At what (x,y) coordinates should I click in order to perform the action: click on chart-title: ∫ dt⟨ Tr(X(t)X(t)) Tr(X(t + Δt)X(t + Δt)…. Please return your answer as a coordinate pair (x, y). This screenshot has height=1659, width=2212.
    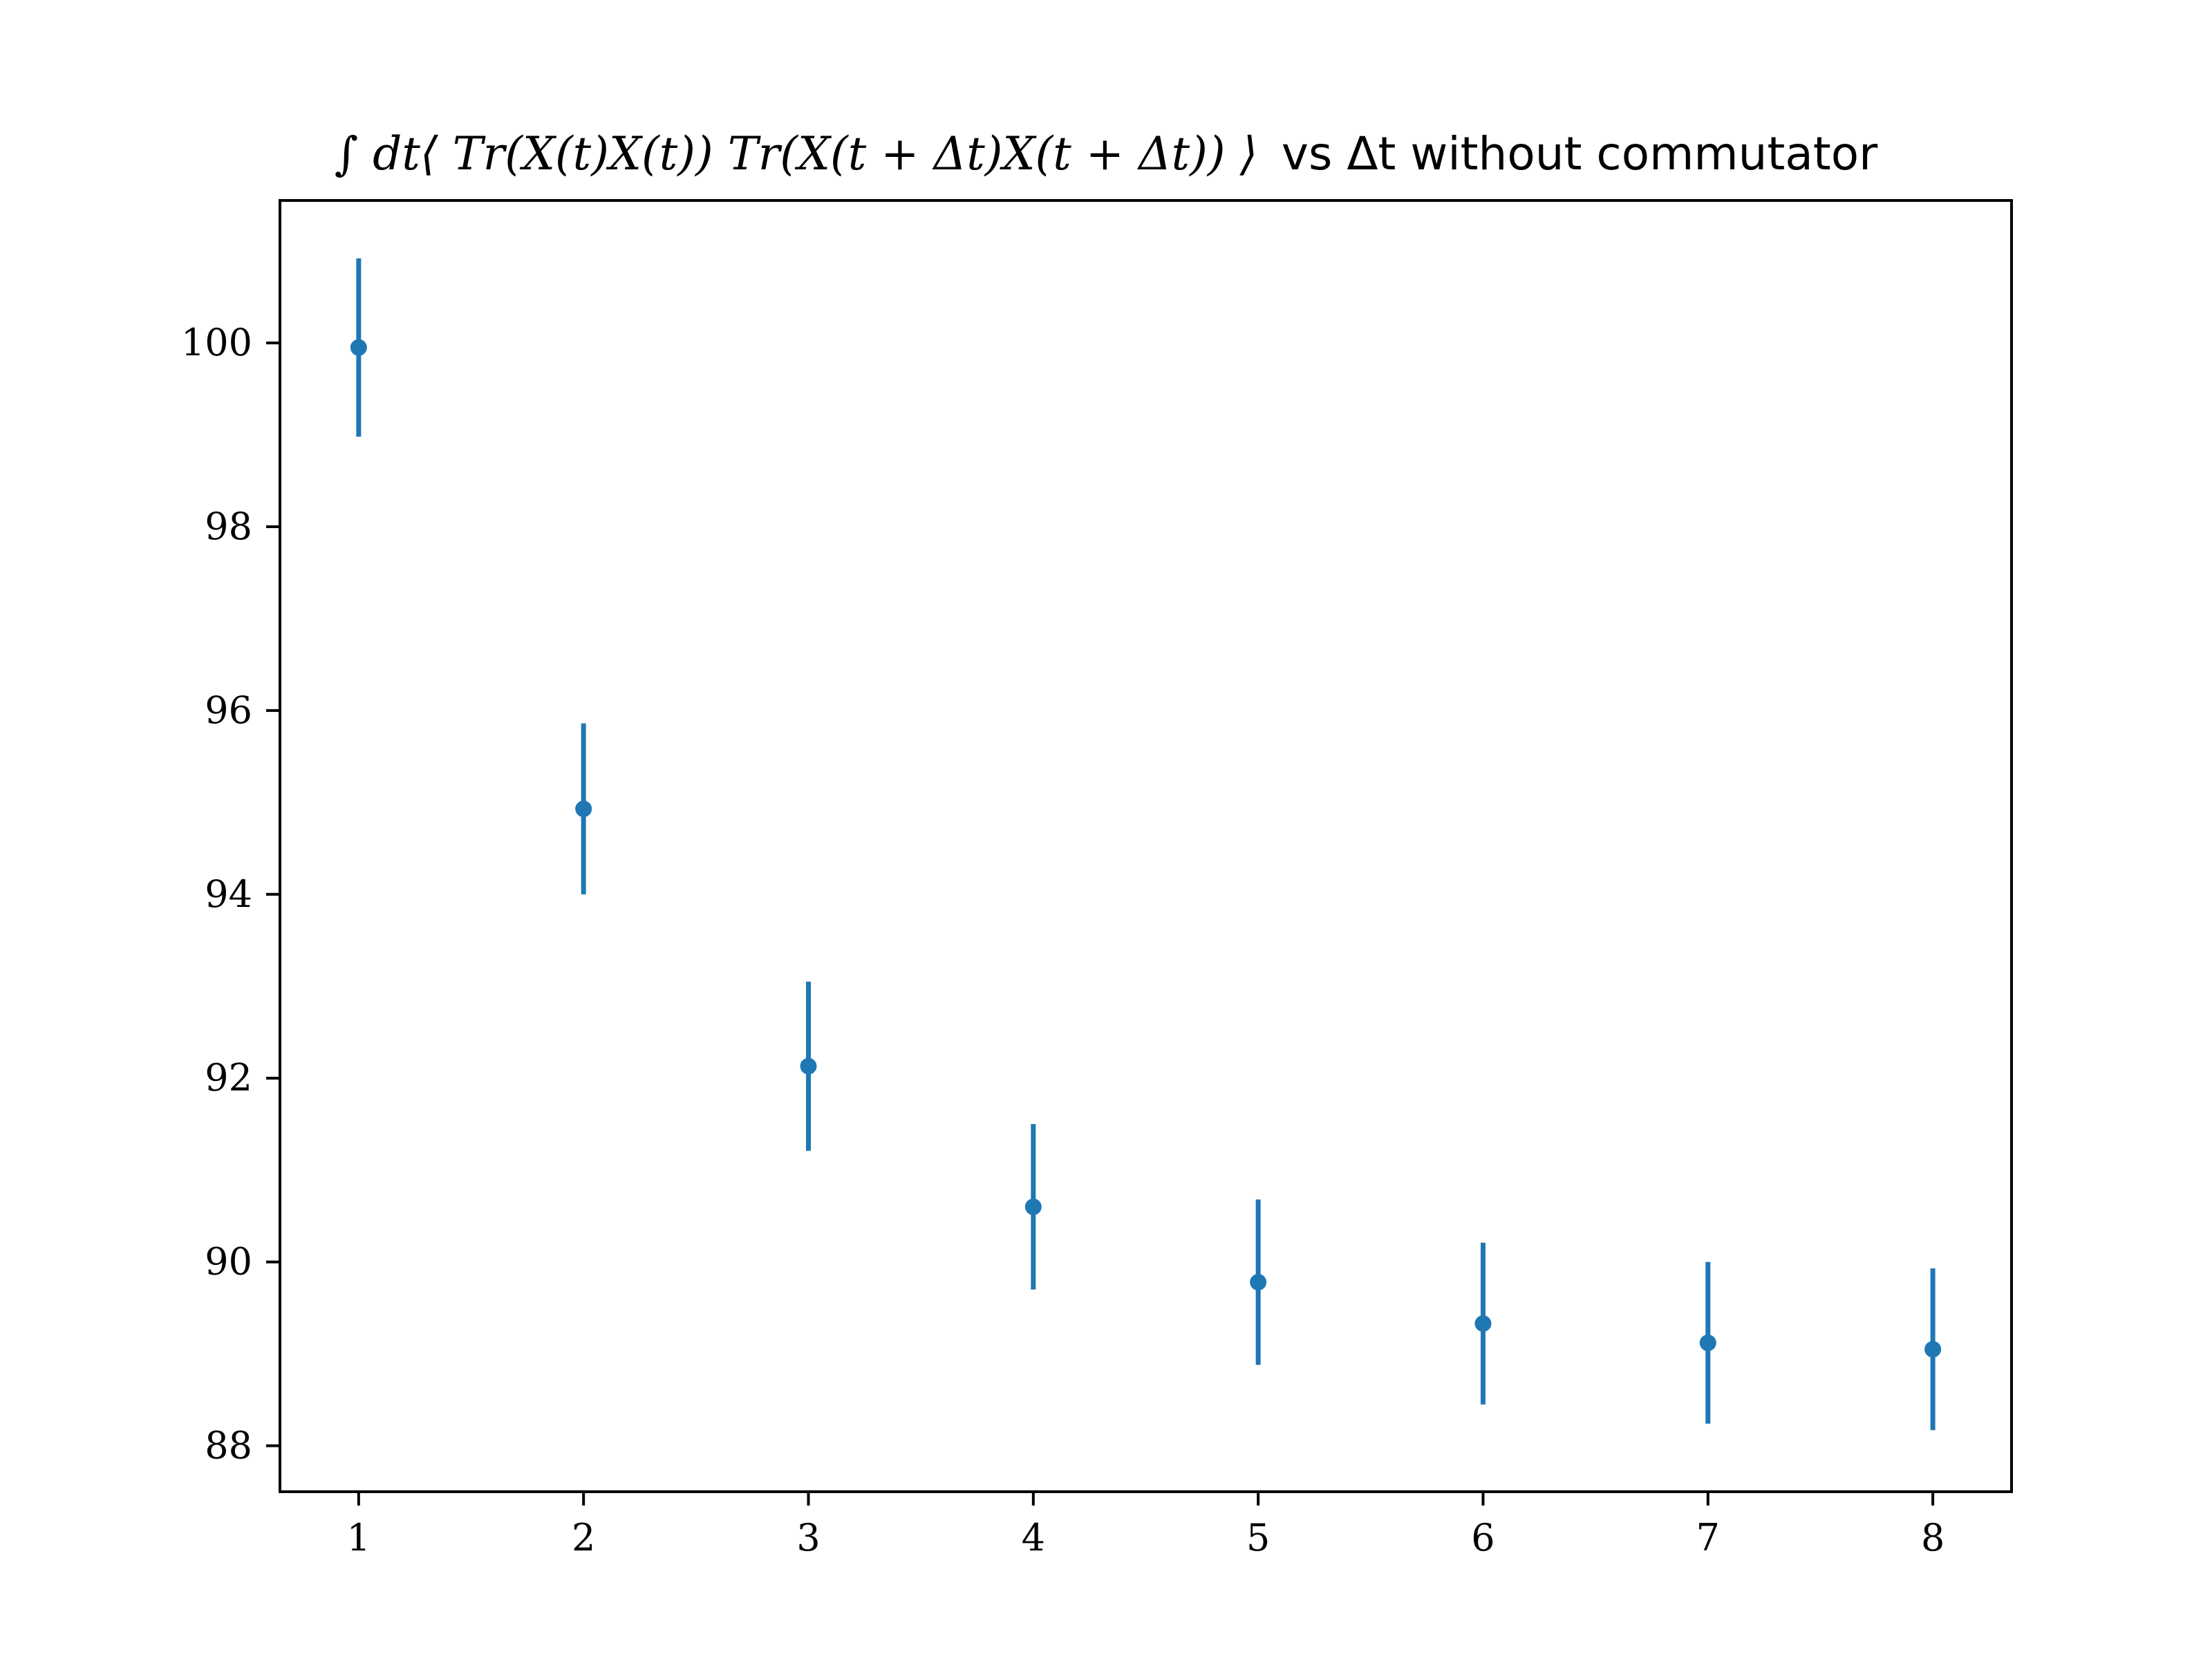
    Looking at the image, I should click on (1106, 153).